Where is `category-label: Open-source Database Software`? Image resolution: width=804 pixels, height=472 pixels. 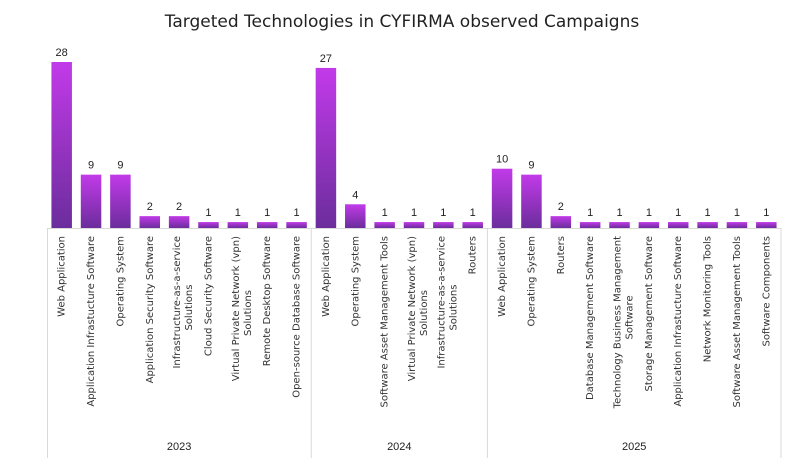
category-label: Open-source Database Software is located at coordinates (297, 317).